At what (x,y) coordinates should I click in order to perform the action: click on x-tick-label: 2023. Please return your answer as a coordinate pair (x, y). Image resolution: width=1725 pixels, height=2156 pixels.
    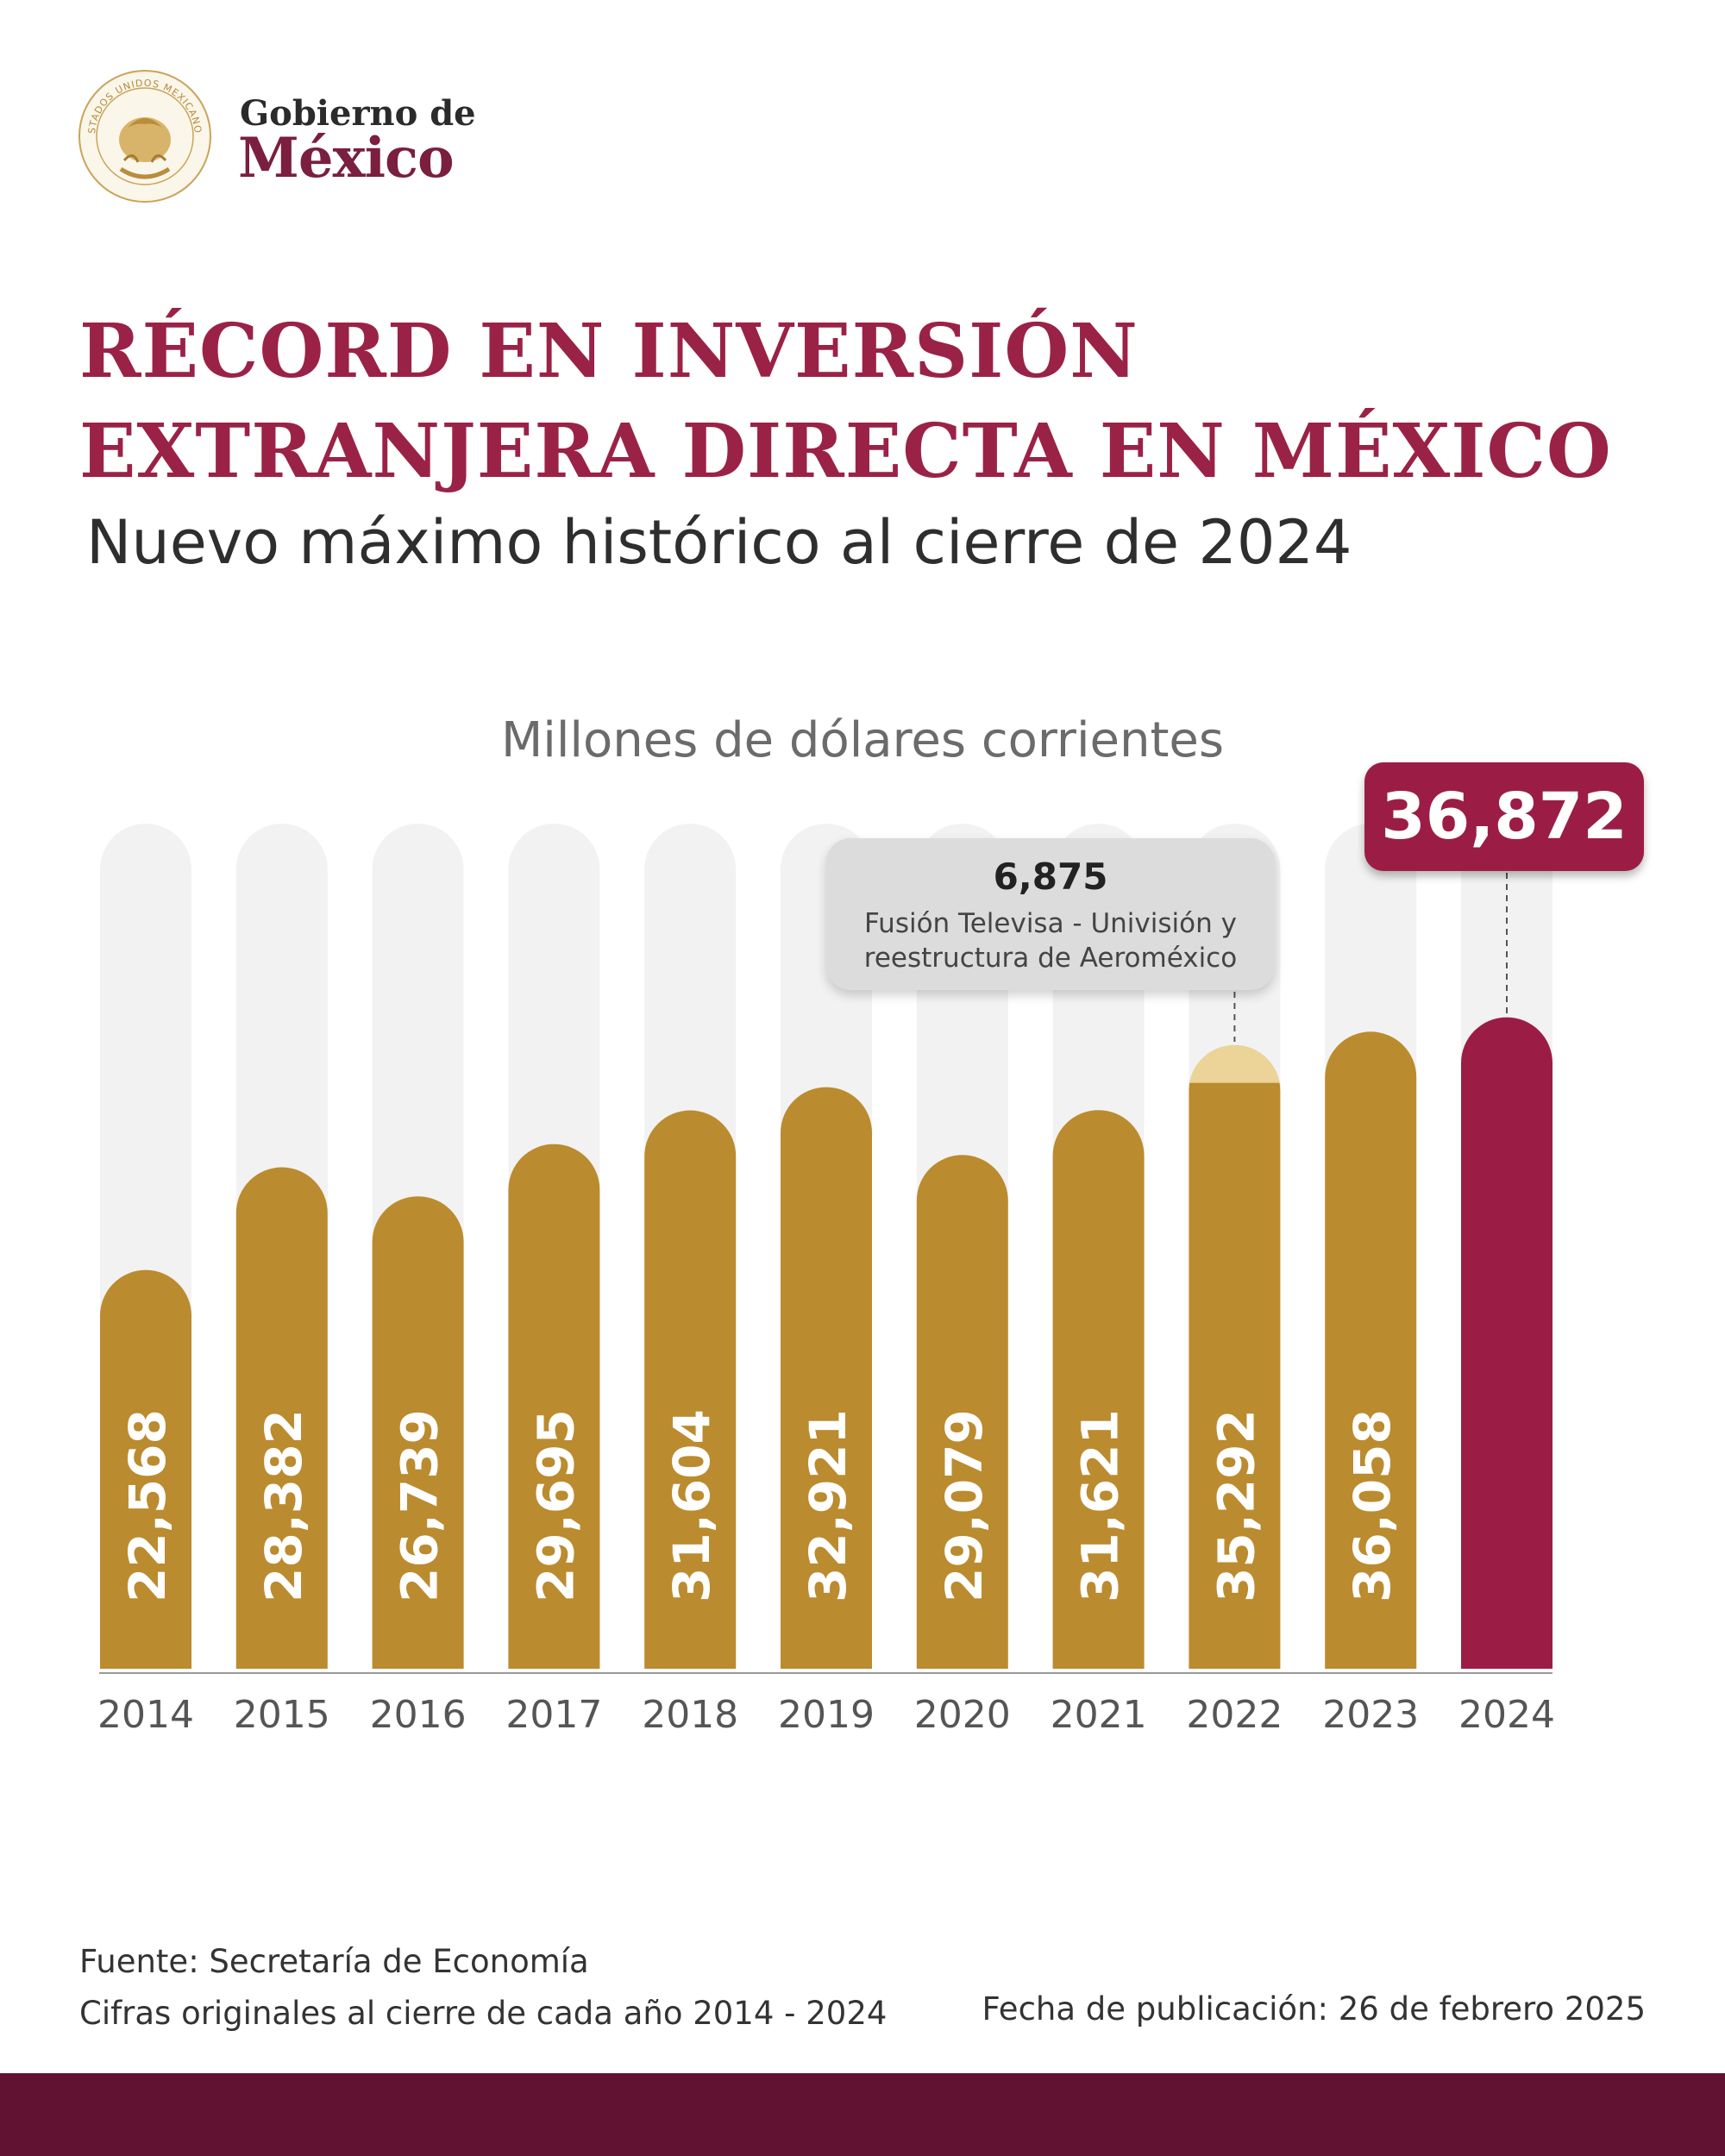
    Looking at the image, I should click on (1370, 1715).